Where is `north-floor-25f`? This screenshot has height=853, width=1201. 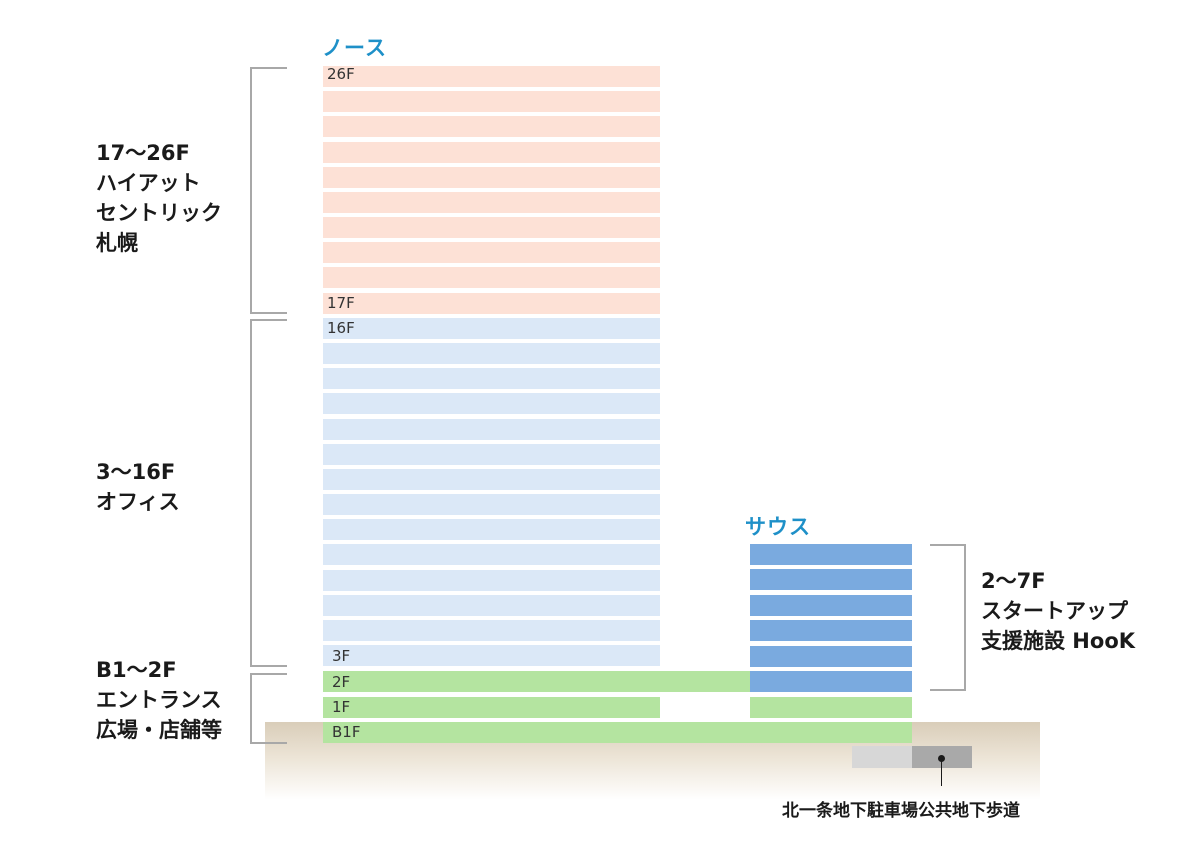 north-floor-25f is located at coordinates (491, 102).